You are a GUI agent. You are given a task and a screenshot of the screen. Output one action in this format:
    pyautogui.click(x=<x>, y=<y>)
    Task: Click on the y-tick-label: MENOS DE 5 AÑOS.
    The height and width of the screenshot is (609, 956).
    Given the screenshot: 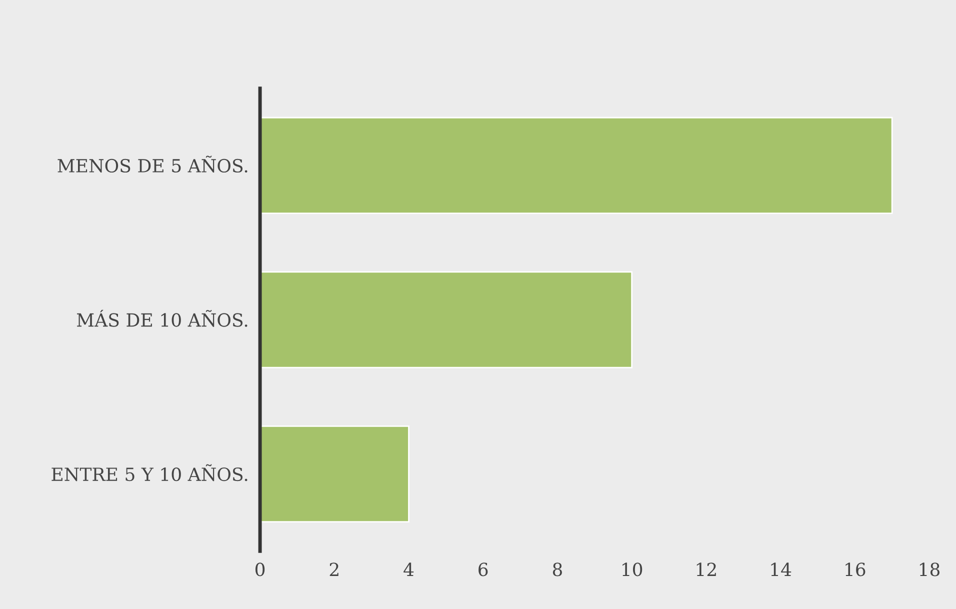 What is the action you would take?
    pyautogui.click(x=153, y=164)
    